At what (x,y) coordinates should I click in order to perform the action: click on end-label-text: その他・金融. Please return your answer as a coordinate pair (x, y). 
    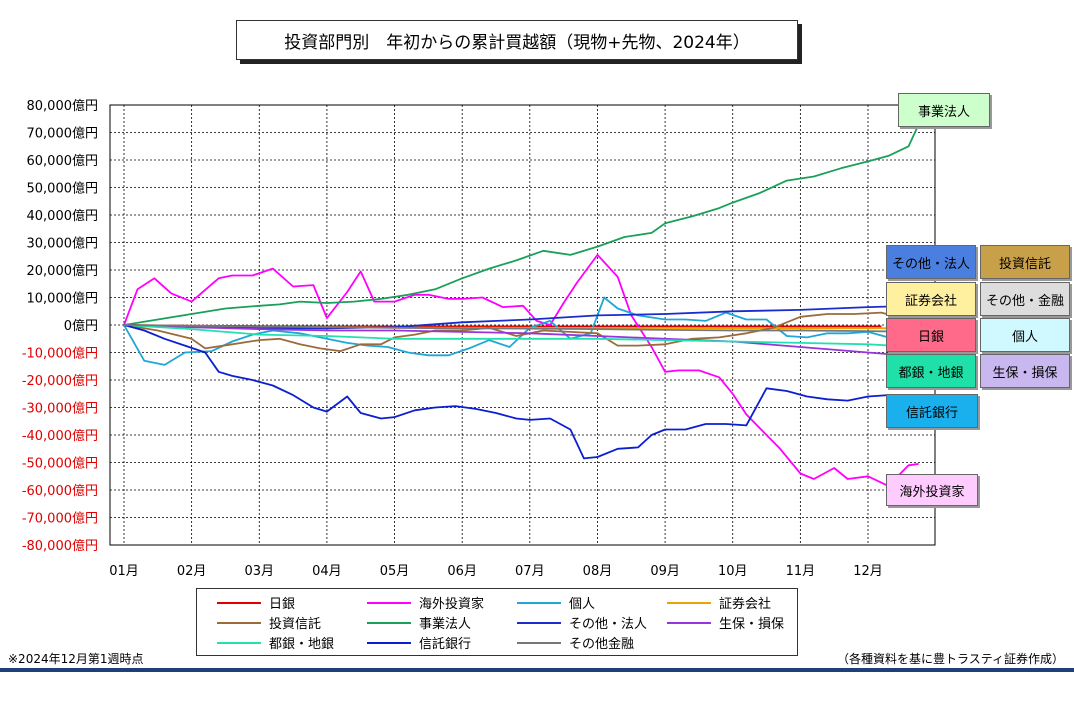
    Looking at the image, I should click on (1024, 301).